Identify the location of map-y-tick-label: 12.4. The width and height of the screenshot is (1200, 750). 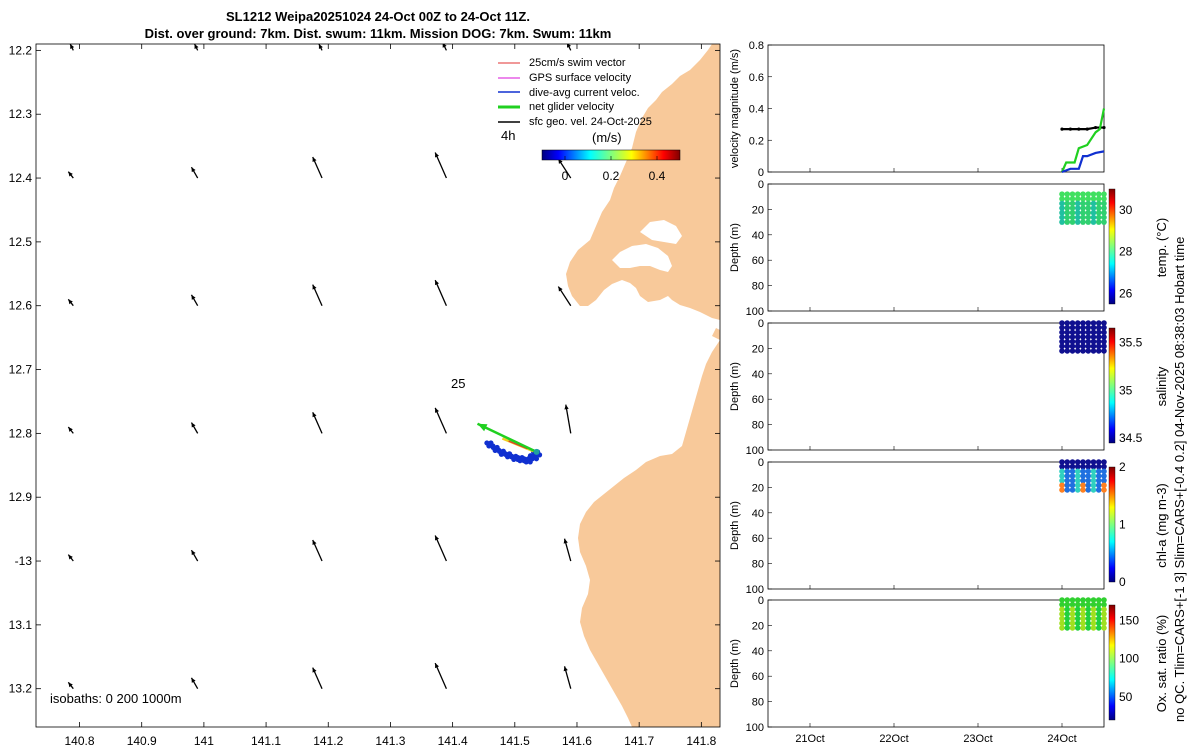
(21, 178).